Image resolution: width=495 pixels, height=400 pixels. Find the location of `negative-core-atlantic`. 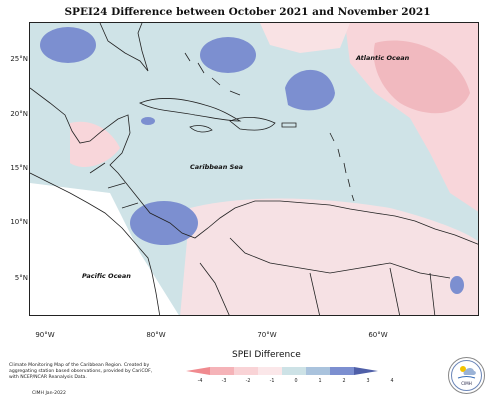

negative-core-atlantic is located at coordinates (421, 77).